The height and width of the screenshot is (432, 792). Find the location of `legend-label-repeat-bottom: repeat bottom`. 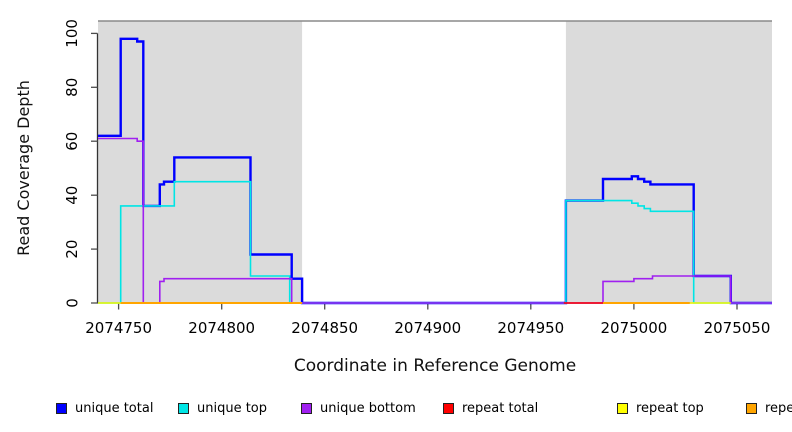

legend-label-repeat-bottom: repeat bottom is located at coordinates (778, 408).